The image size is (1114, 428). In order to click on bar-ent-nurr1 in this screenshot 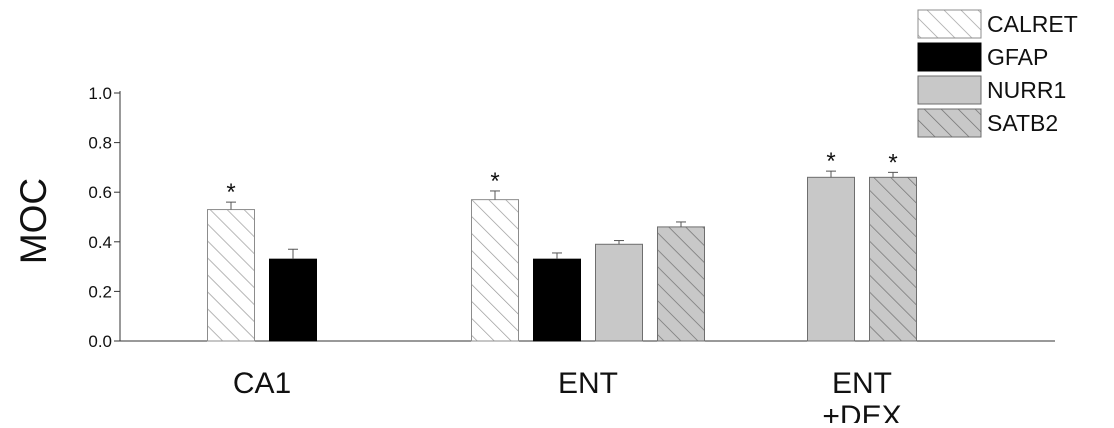, I will do `click(619, 292)`.